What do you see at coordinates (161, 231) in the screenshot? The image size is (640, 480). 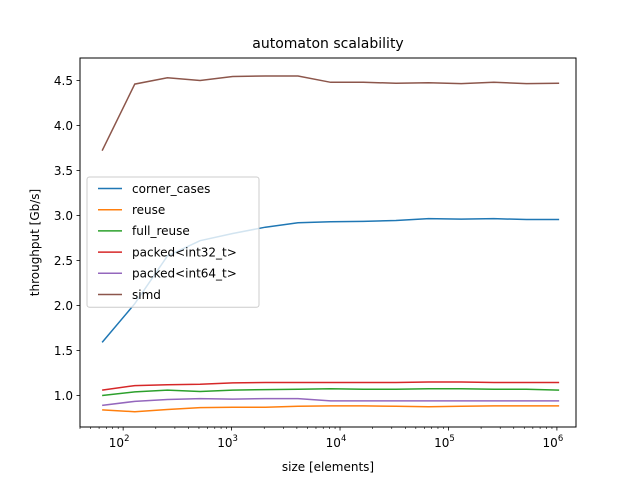 I see `legend-label: full_reuse` at bounding box center [161, 231].